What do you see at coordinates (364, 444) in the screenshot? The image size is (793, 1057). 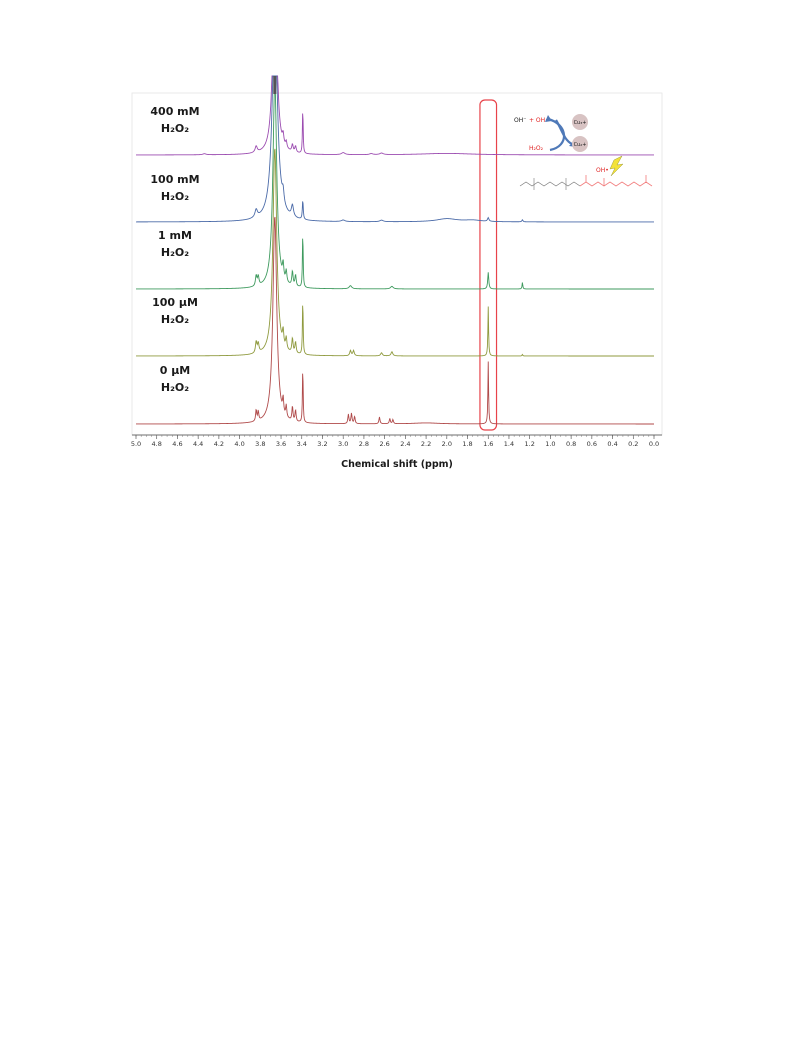 I see `x-tick-label: 2.8` at bounding box center [364, 444].